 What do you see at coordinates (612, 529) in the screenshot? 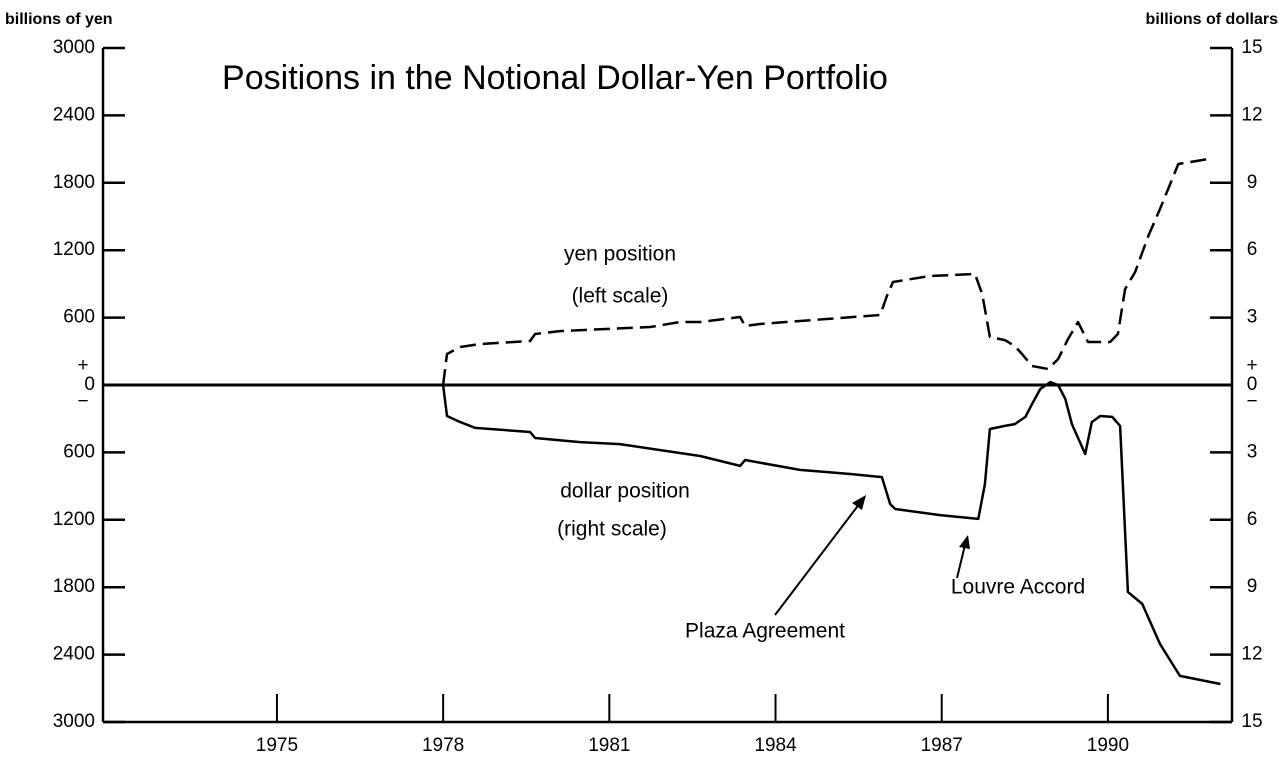
I see `annotation: (right scale)` at bounding box center [612, 529].